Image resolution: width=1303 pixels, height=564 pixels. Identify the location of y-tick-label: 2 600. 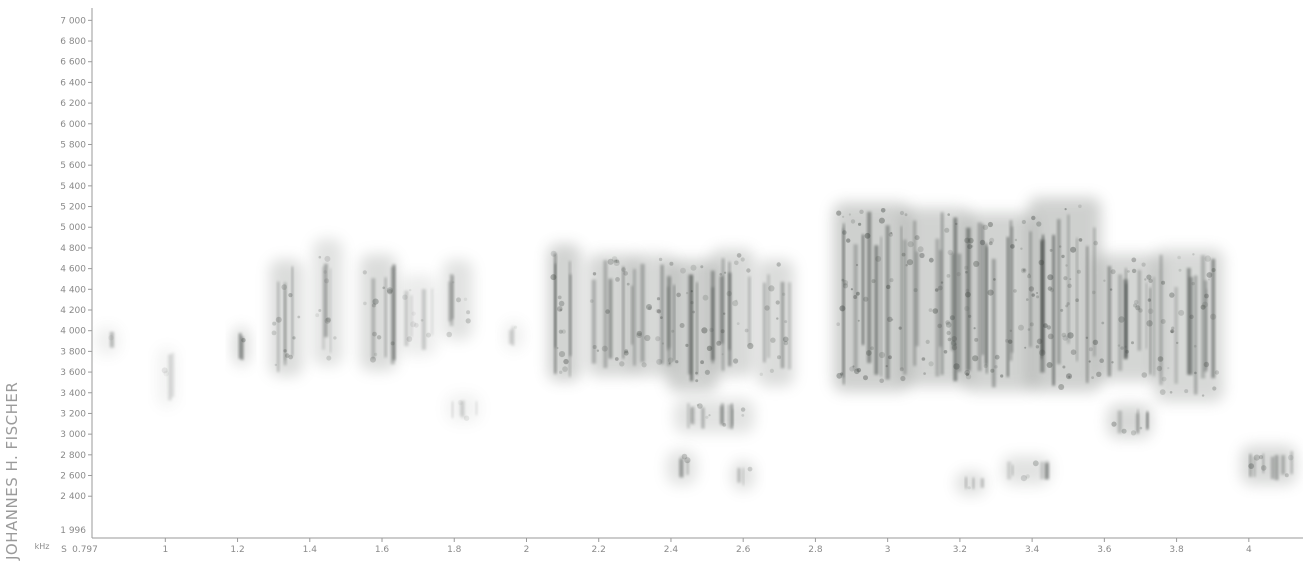
(73, 477).